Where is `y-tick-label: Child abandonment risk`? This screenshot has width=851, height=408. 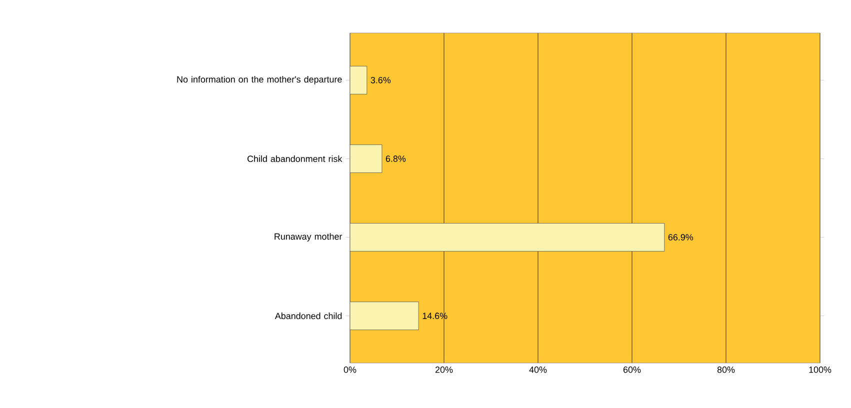
y-tick-label: Child abandonment risk is located at coordinates (294, 158).